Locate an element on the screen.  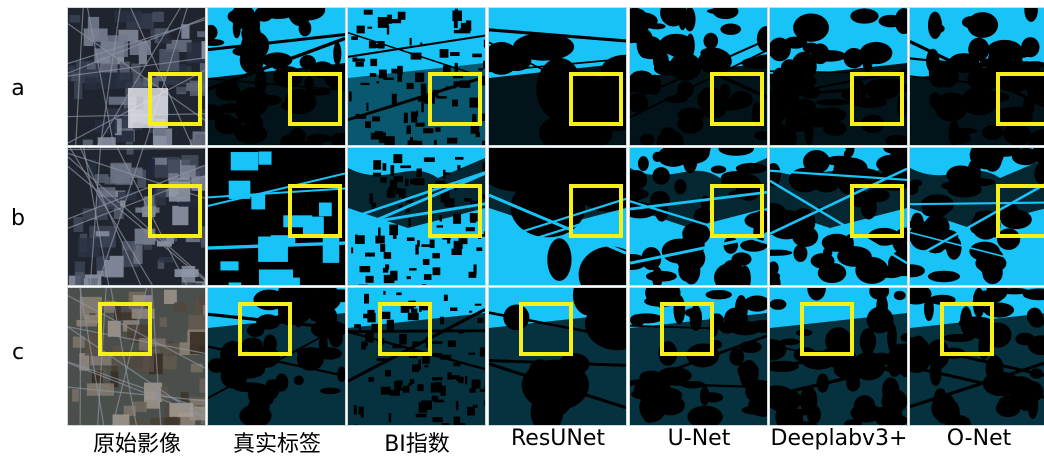
tile-b-resunet is located at coordinates (557, 216).